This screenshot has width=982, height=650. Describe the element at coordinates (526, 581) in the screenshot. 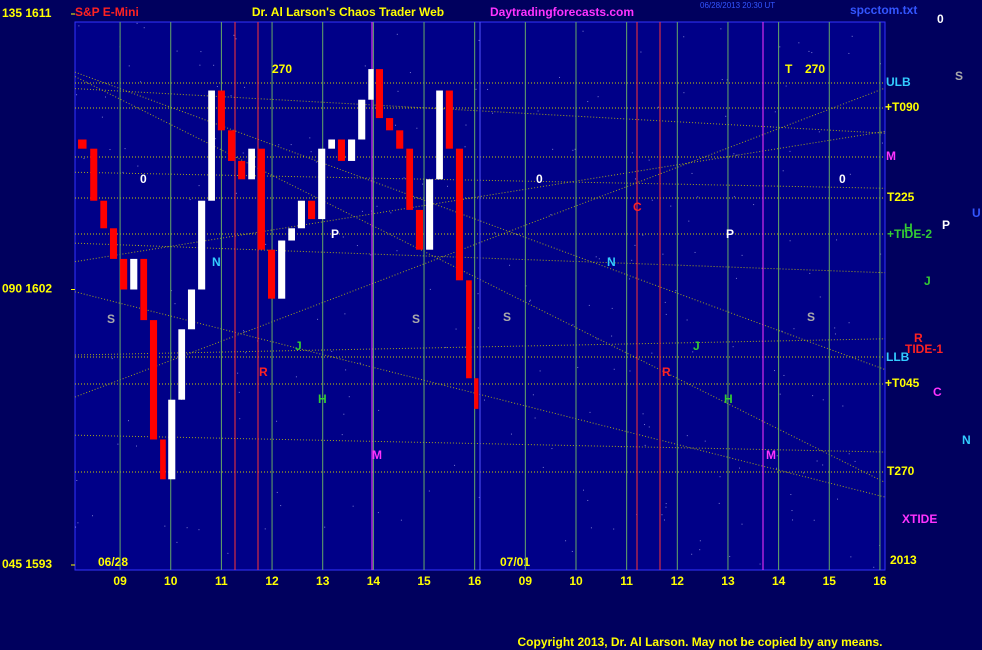

I see `x-tick-label: 09` at that location.